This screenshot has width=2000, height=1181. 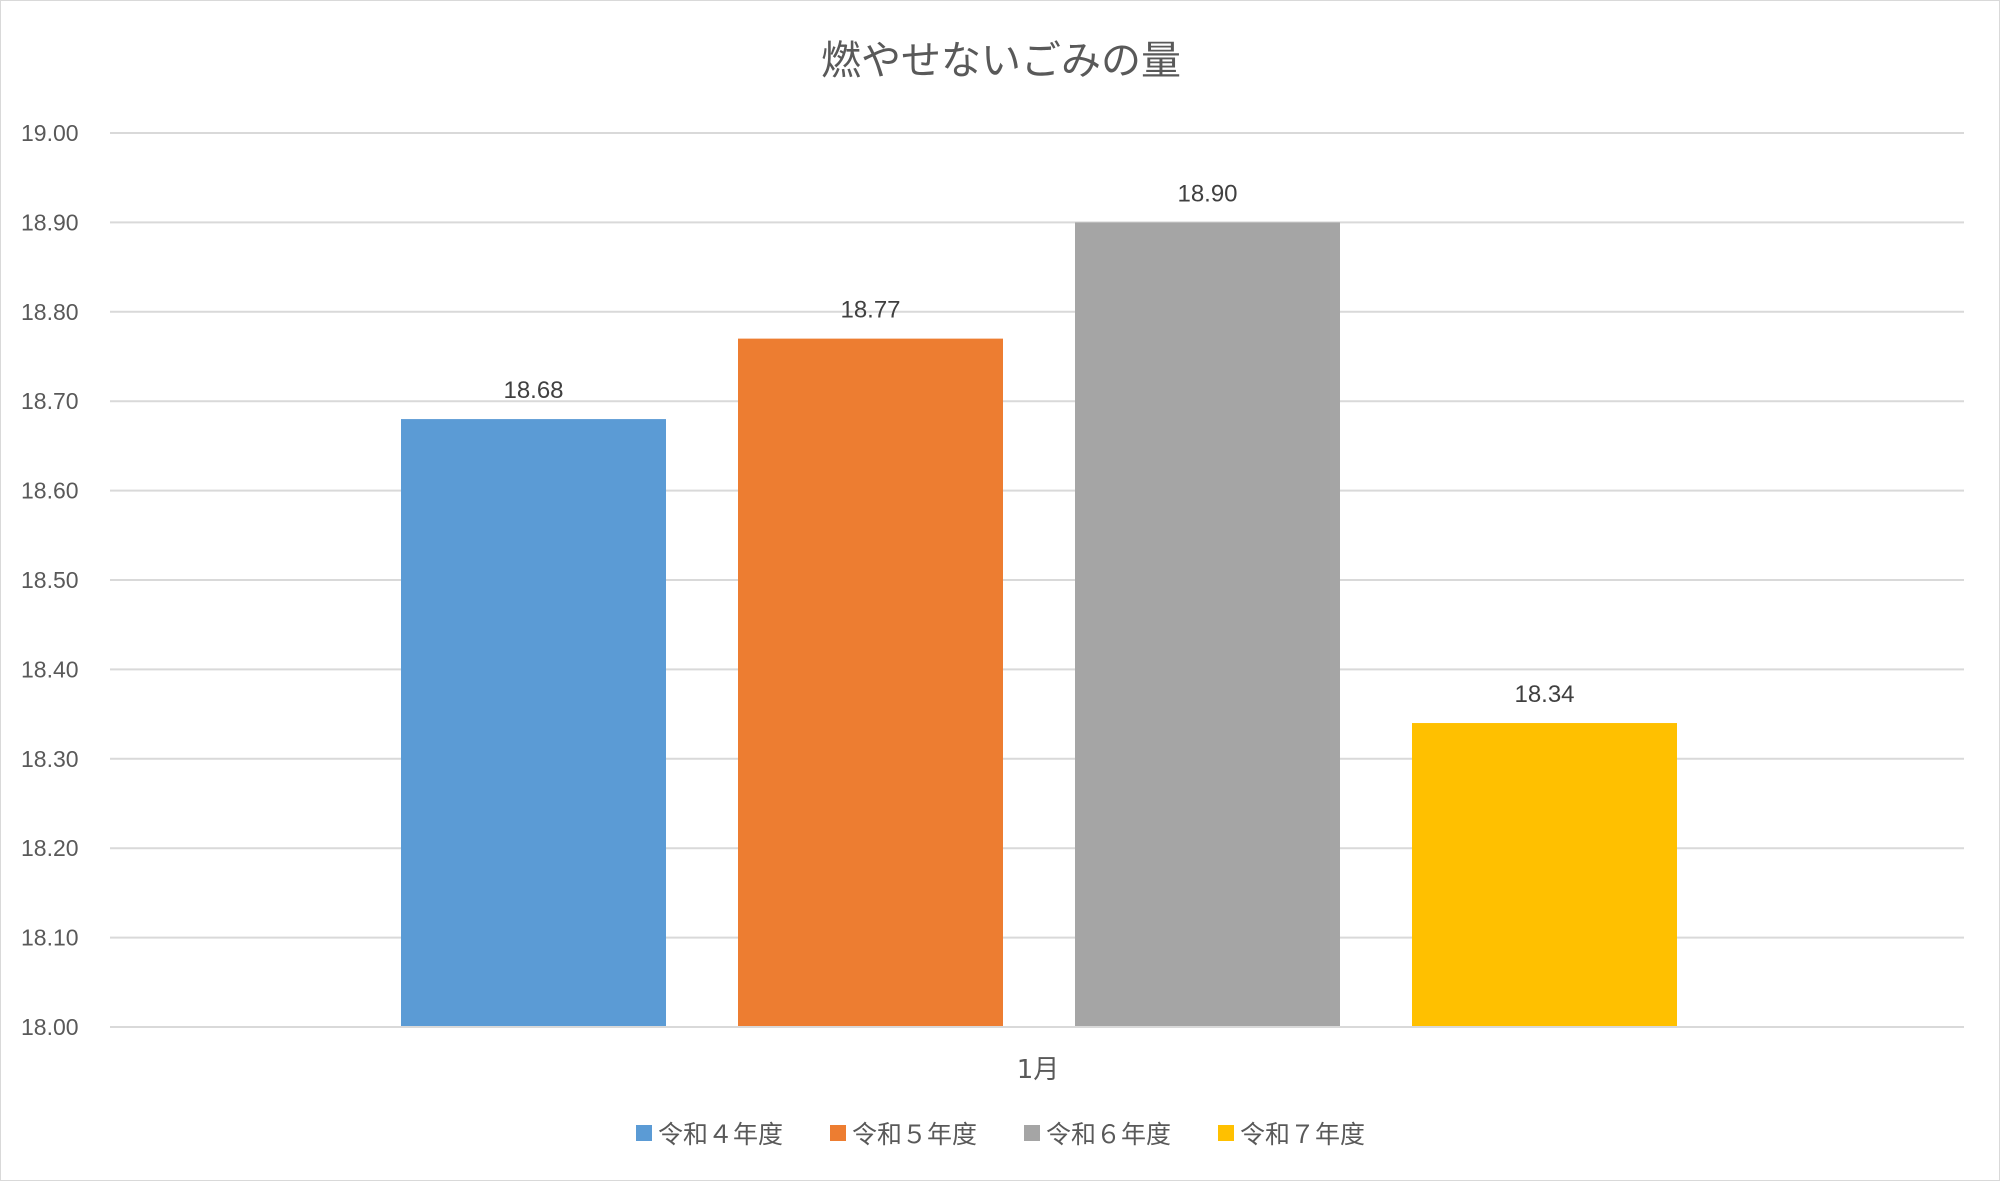 I want to click on y-tick-label: 18.00, so click(x=50, y=1027).